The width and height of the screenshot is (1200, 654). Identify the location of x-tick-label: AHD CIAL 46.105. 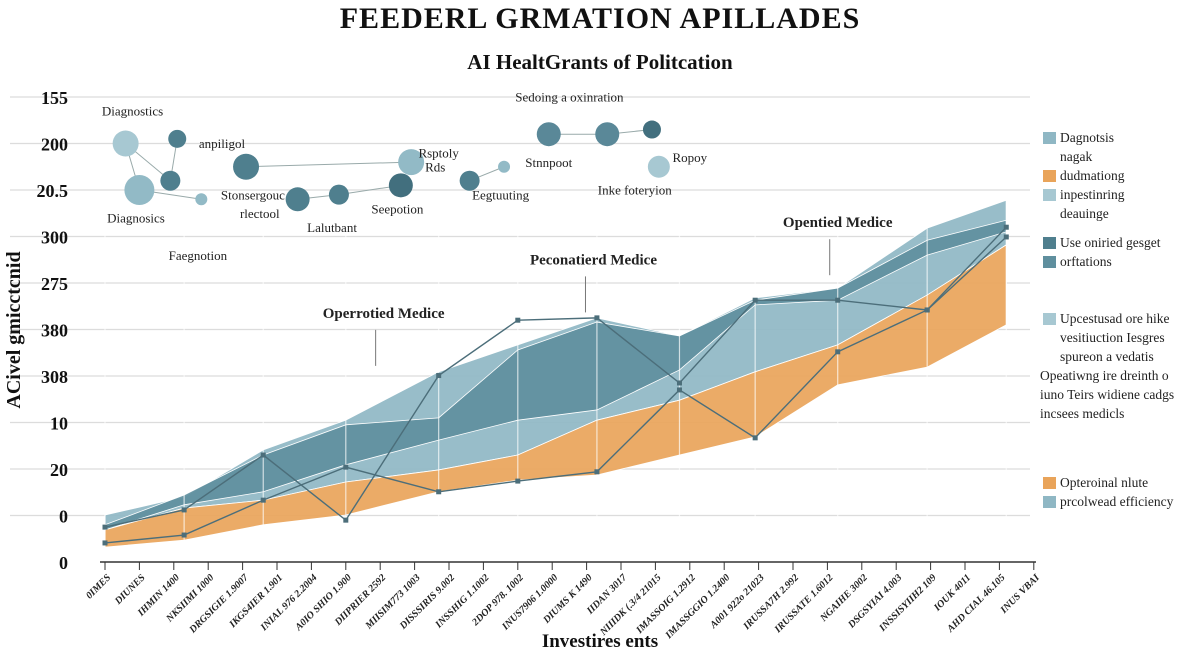
(975, 603).